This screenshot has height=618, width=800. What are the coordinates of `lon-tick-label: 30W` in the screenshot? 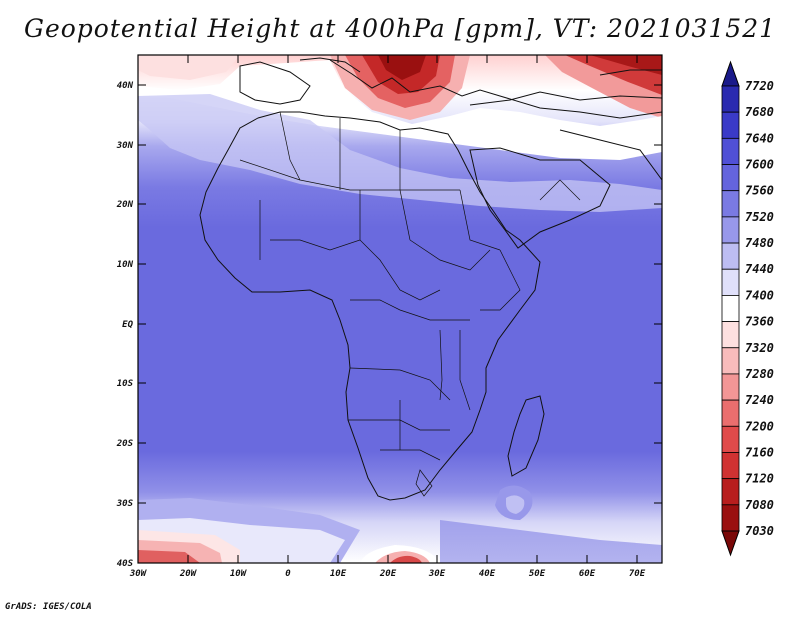 It's located at (138, 574).